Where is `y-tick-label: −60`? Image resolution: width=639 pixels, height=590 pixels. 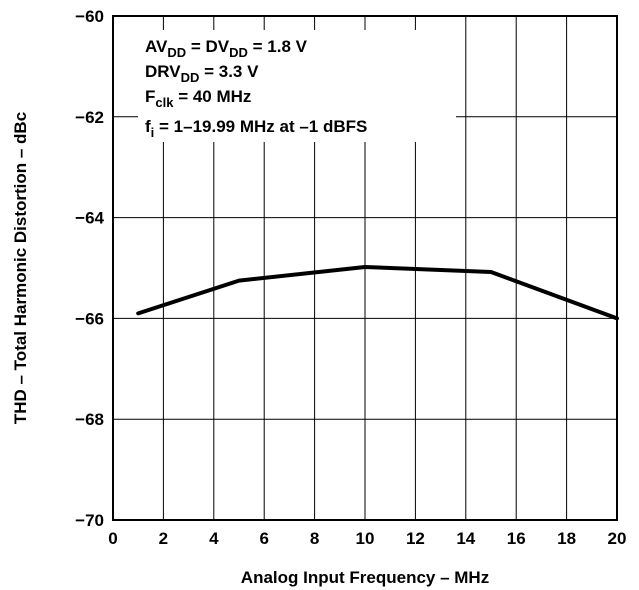
y-tick-label: −60 is located at coordinates (89, 16).